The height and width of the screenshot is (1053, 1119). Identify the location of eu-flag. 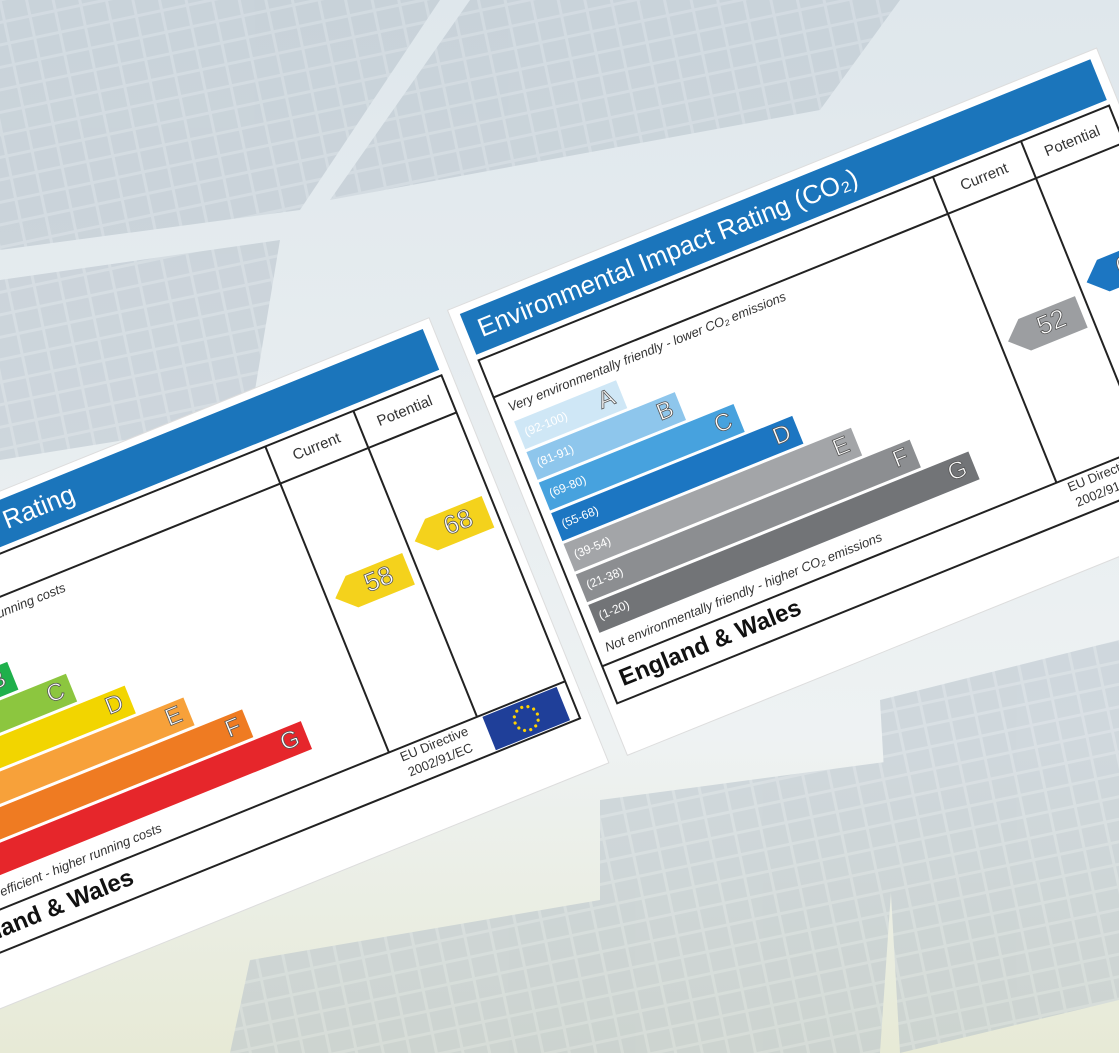
(526, 718).